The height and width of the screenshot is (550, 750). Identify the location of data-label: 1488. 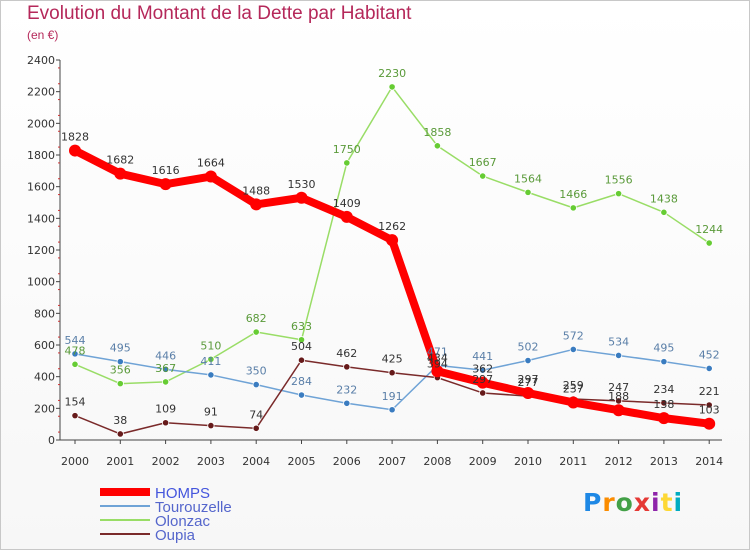
(256, 190).